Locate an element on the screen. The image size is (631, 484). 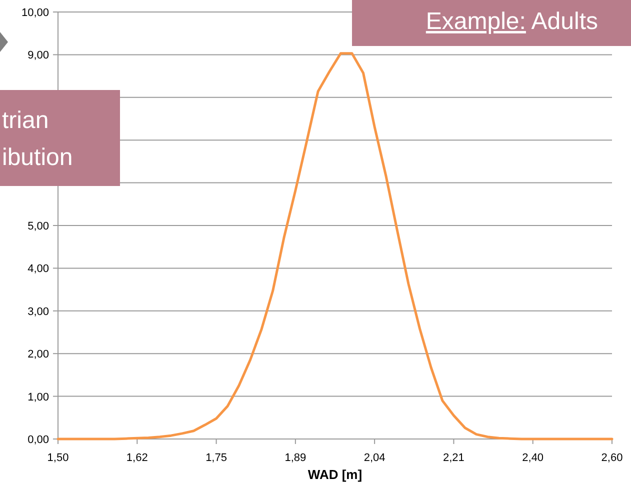
y-tick-label: 0,00 is located at coordinates (38, 440).